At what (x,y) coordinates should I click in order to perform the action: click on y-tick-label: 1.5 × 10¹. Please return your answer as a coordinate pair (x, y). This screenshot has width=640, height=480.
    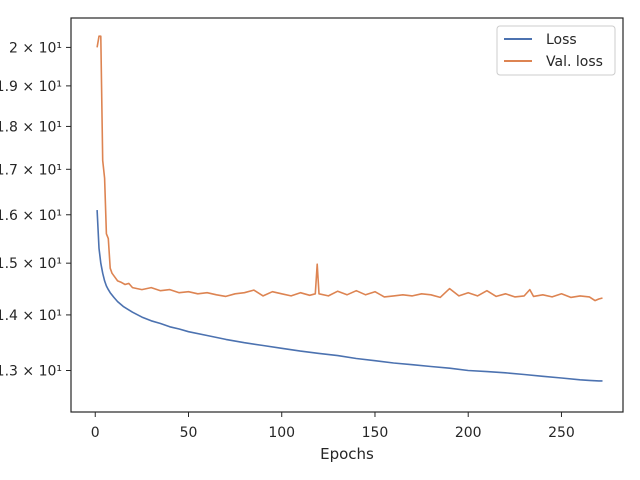
    Looking at the image, I should click on (31, 264).